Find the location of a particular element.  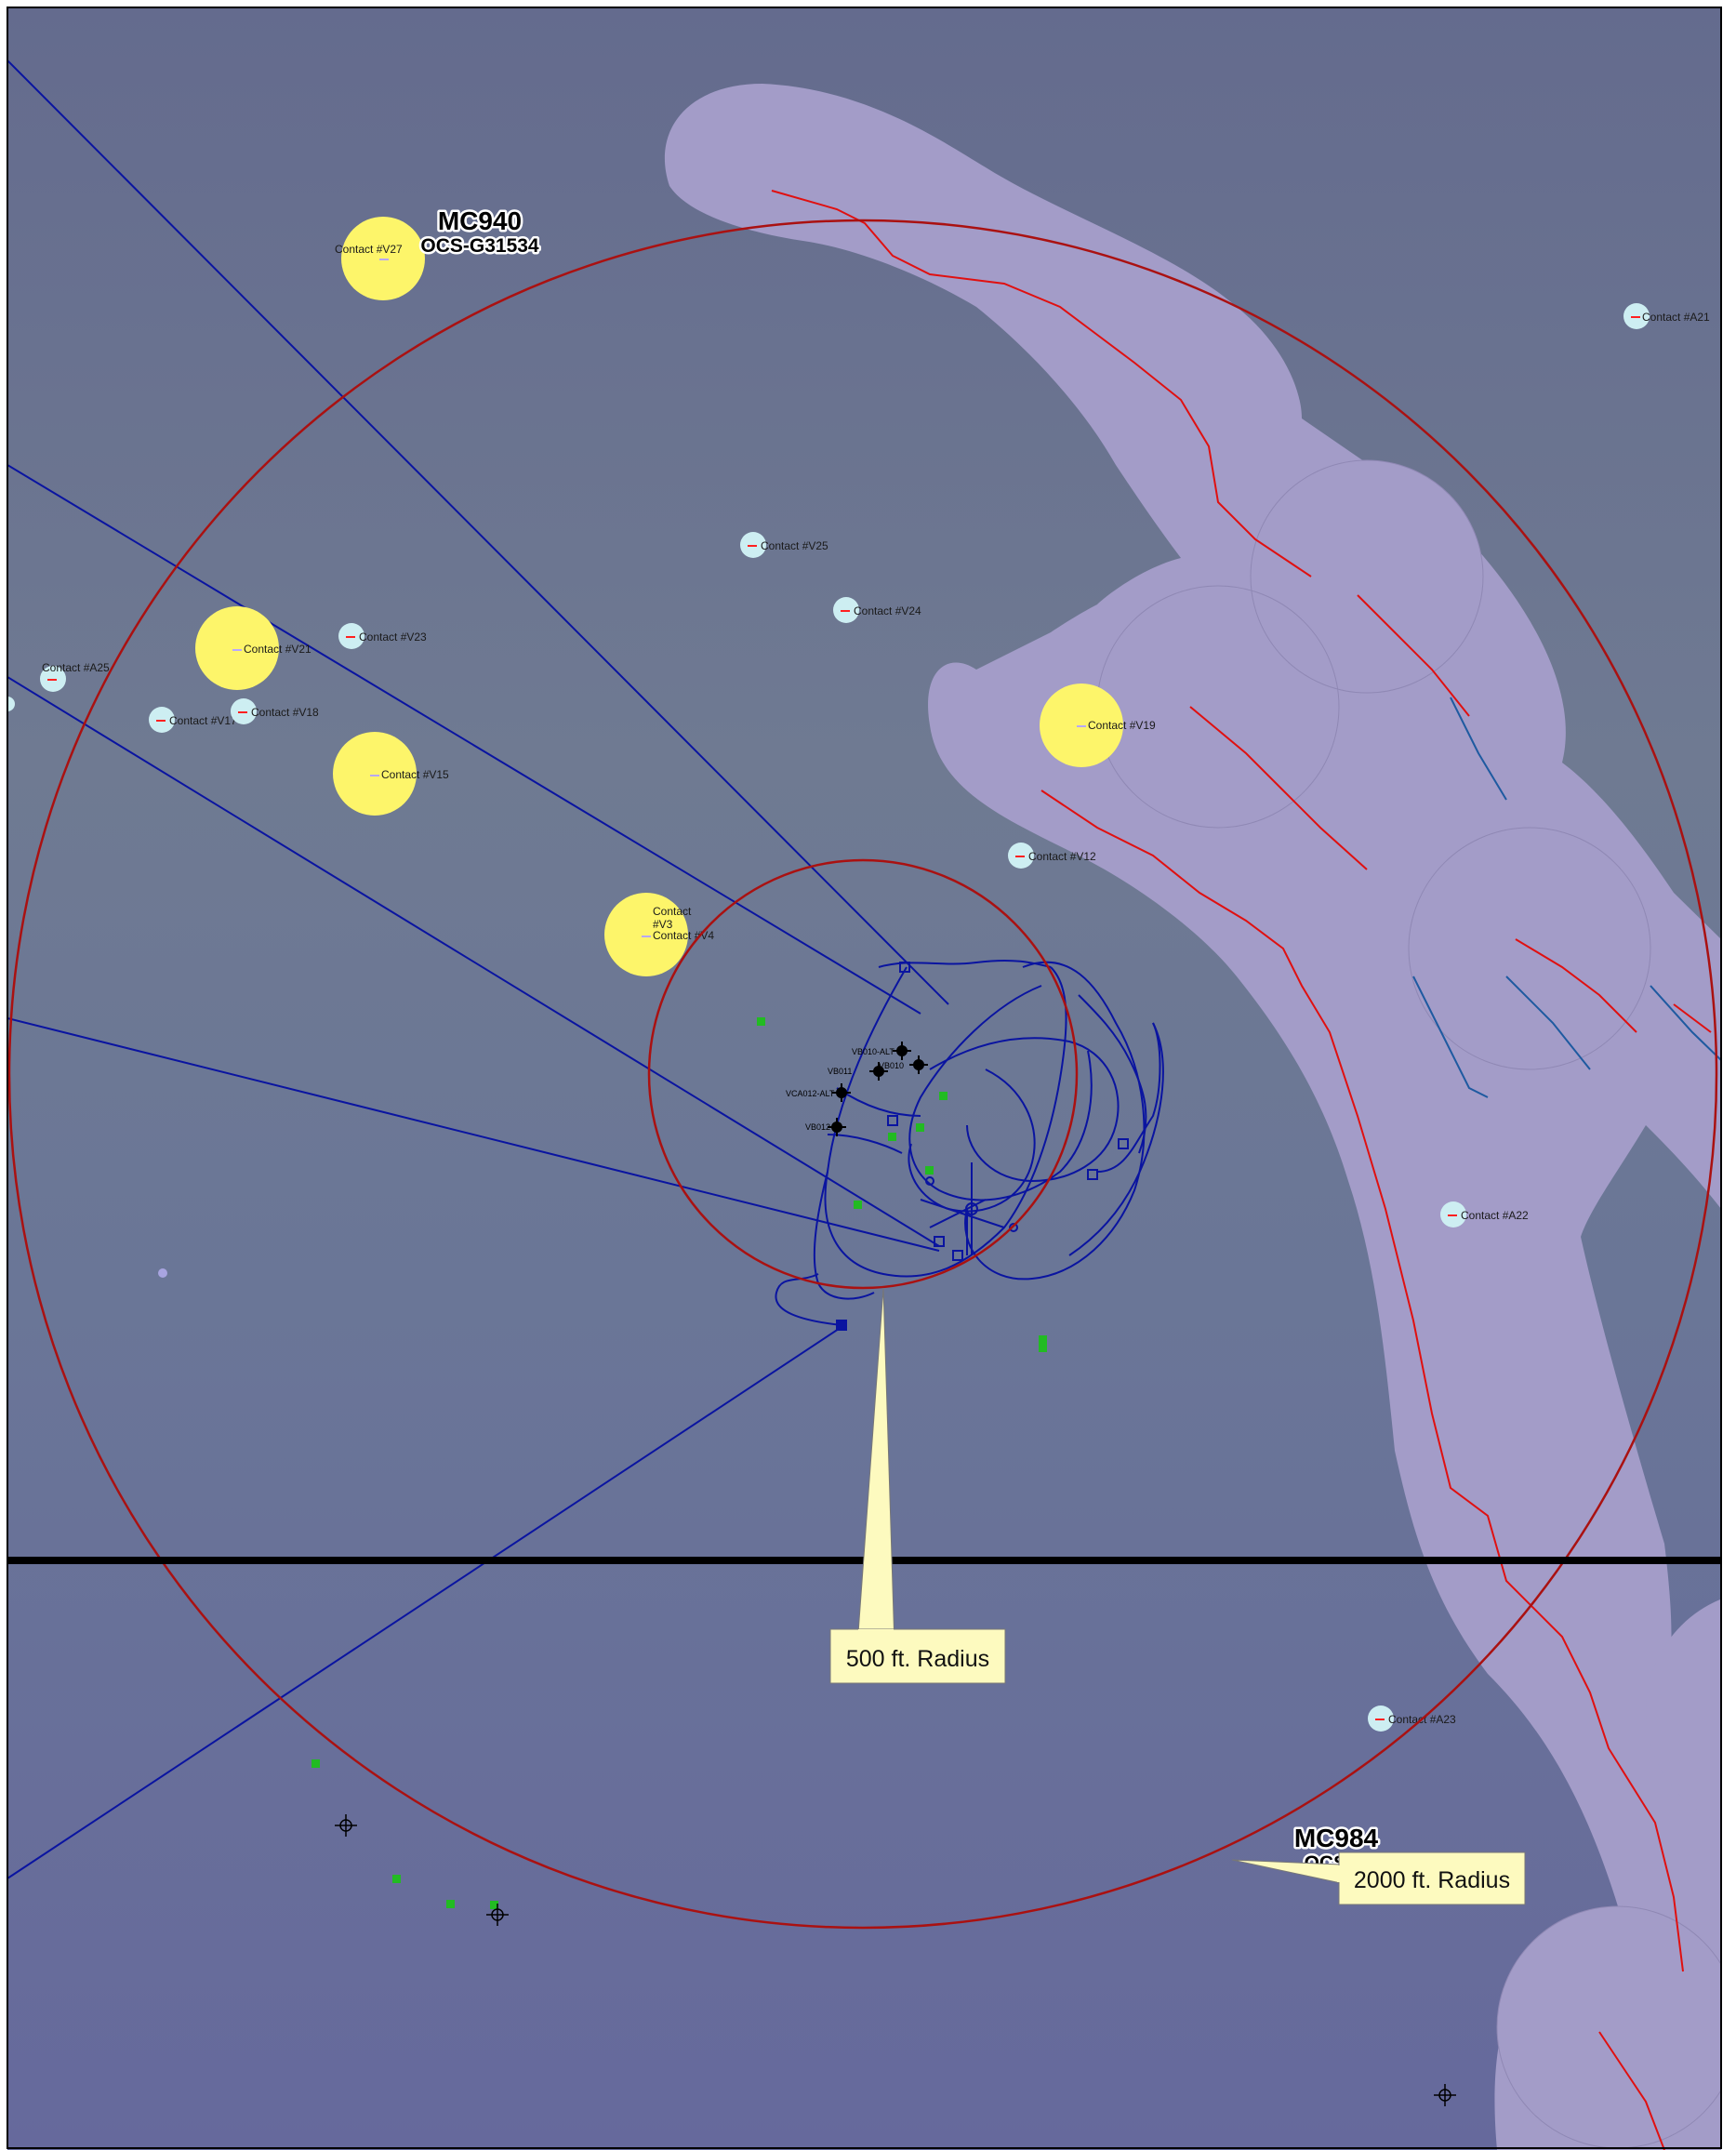

target-symbols is located at coordinates (895, 1960).